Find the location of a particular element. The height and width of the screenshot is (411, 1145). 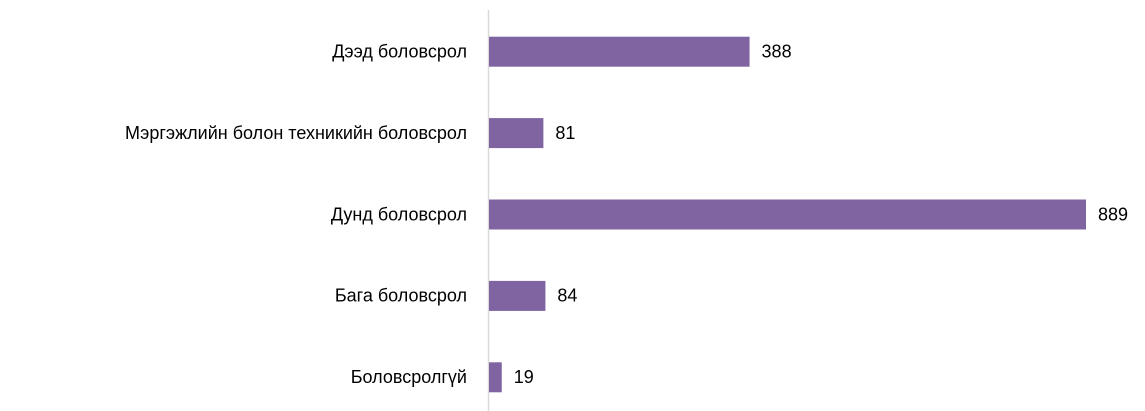

data-label: 388 is located at coordinates (777, 51).